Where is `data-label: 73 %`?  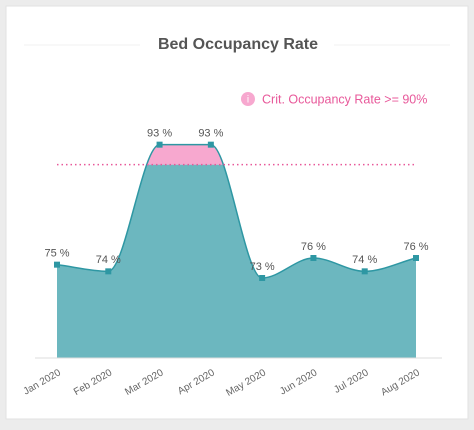 data-label: 73 % is located at coordinates (262, 267).